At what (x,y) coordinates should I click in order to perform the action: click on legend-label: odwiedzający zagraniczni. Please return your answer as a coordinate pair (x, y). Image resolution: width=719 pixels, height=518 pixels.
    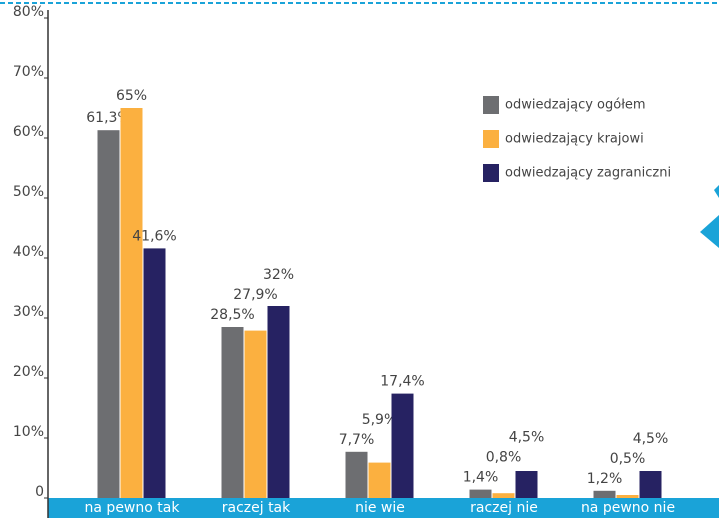
    Looking at the image, I should click on (588, 173).